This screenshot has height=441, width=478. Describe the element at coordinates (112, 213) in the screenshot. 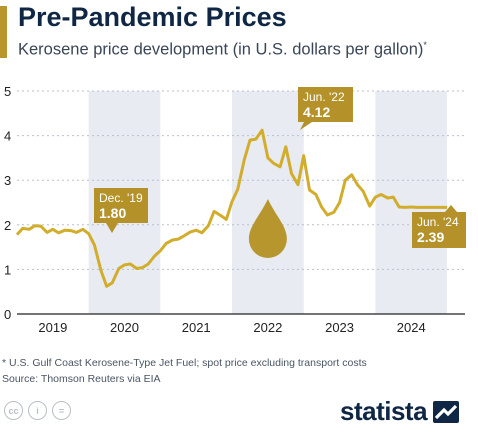

I see `annotation-value: 1.80` at that location.